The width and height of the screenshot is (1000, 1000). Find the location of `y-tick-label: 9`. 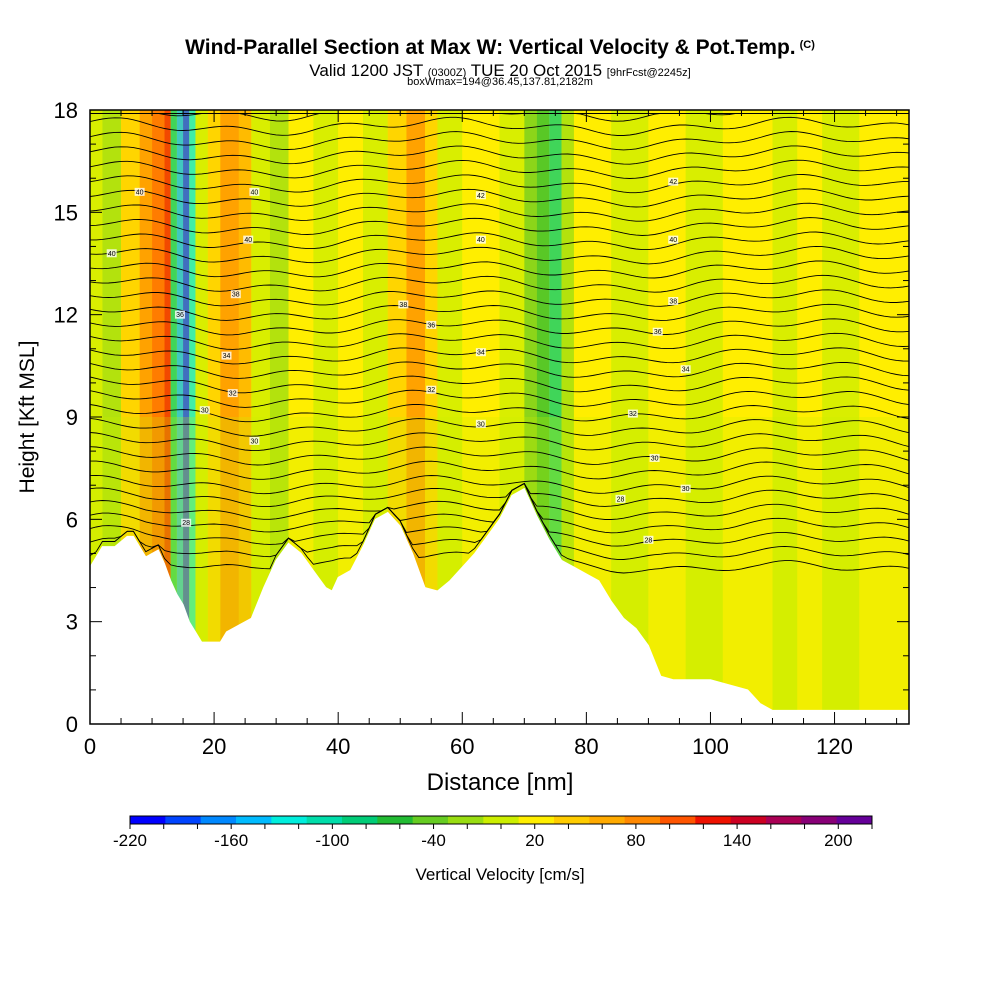

y-tick-label: 9 is located at coordinates (72, 417).